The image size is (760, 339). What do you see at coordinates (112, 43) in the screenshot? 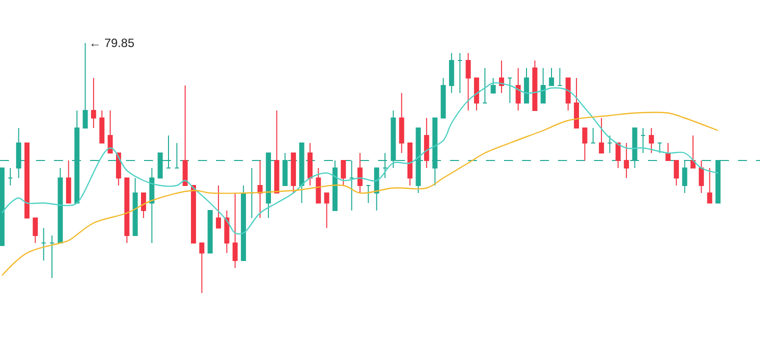
I see `annotation: ← 79.85` at bounding box center [112, 43].